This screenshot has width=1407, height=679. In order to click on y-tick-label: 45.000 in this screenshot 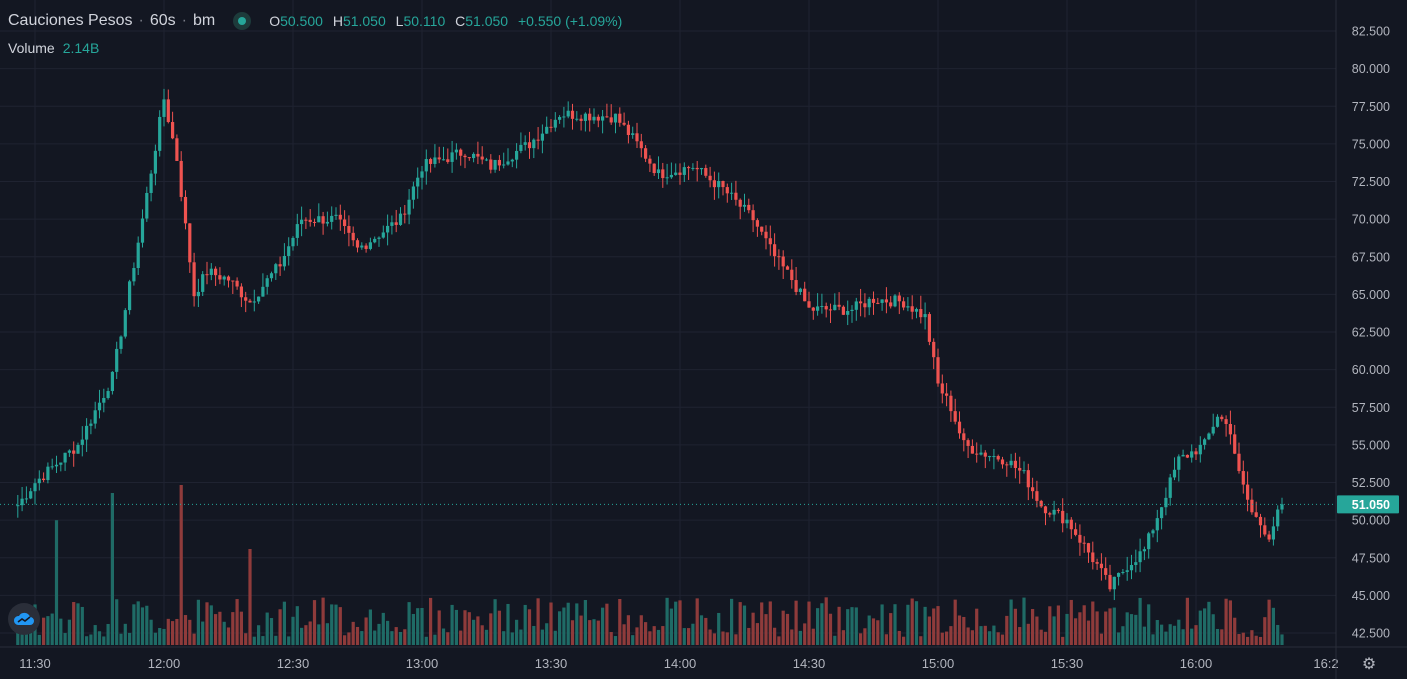, I will do `click(1371, 596)`.